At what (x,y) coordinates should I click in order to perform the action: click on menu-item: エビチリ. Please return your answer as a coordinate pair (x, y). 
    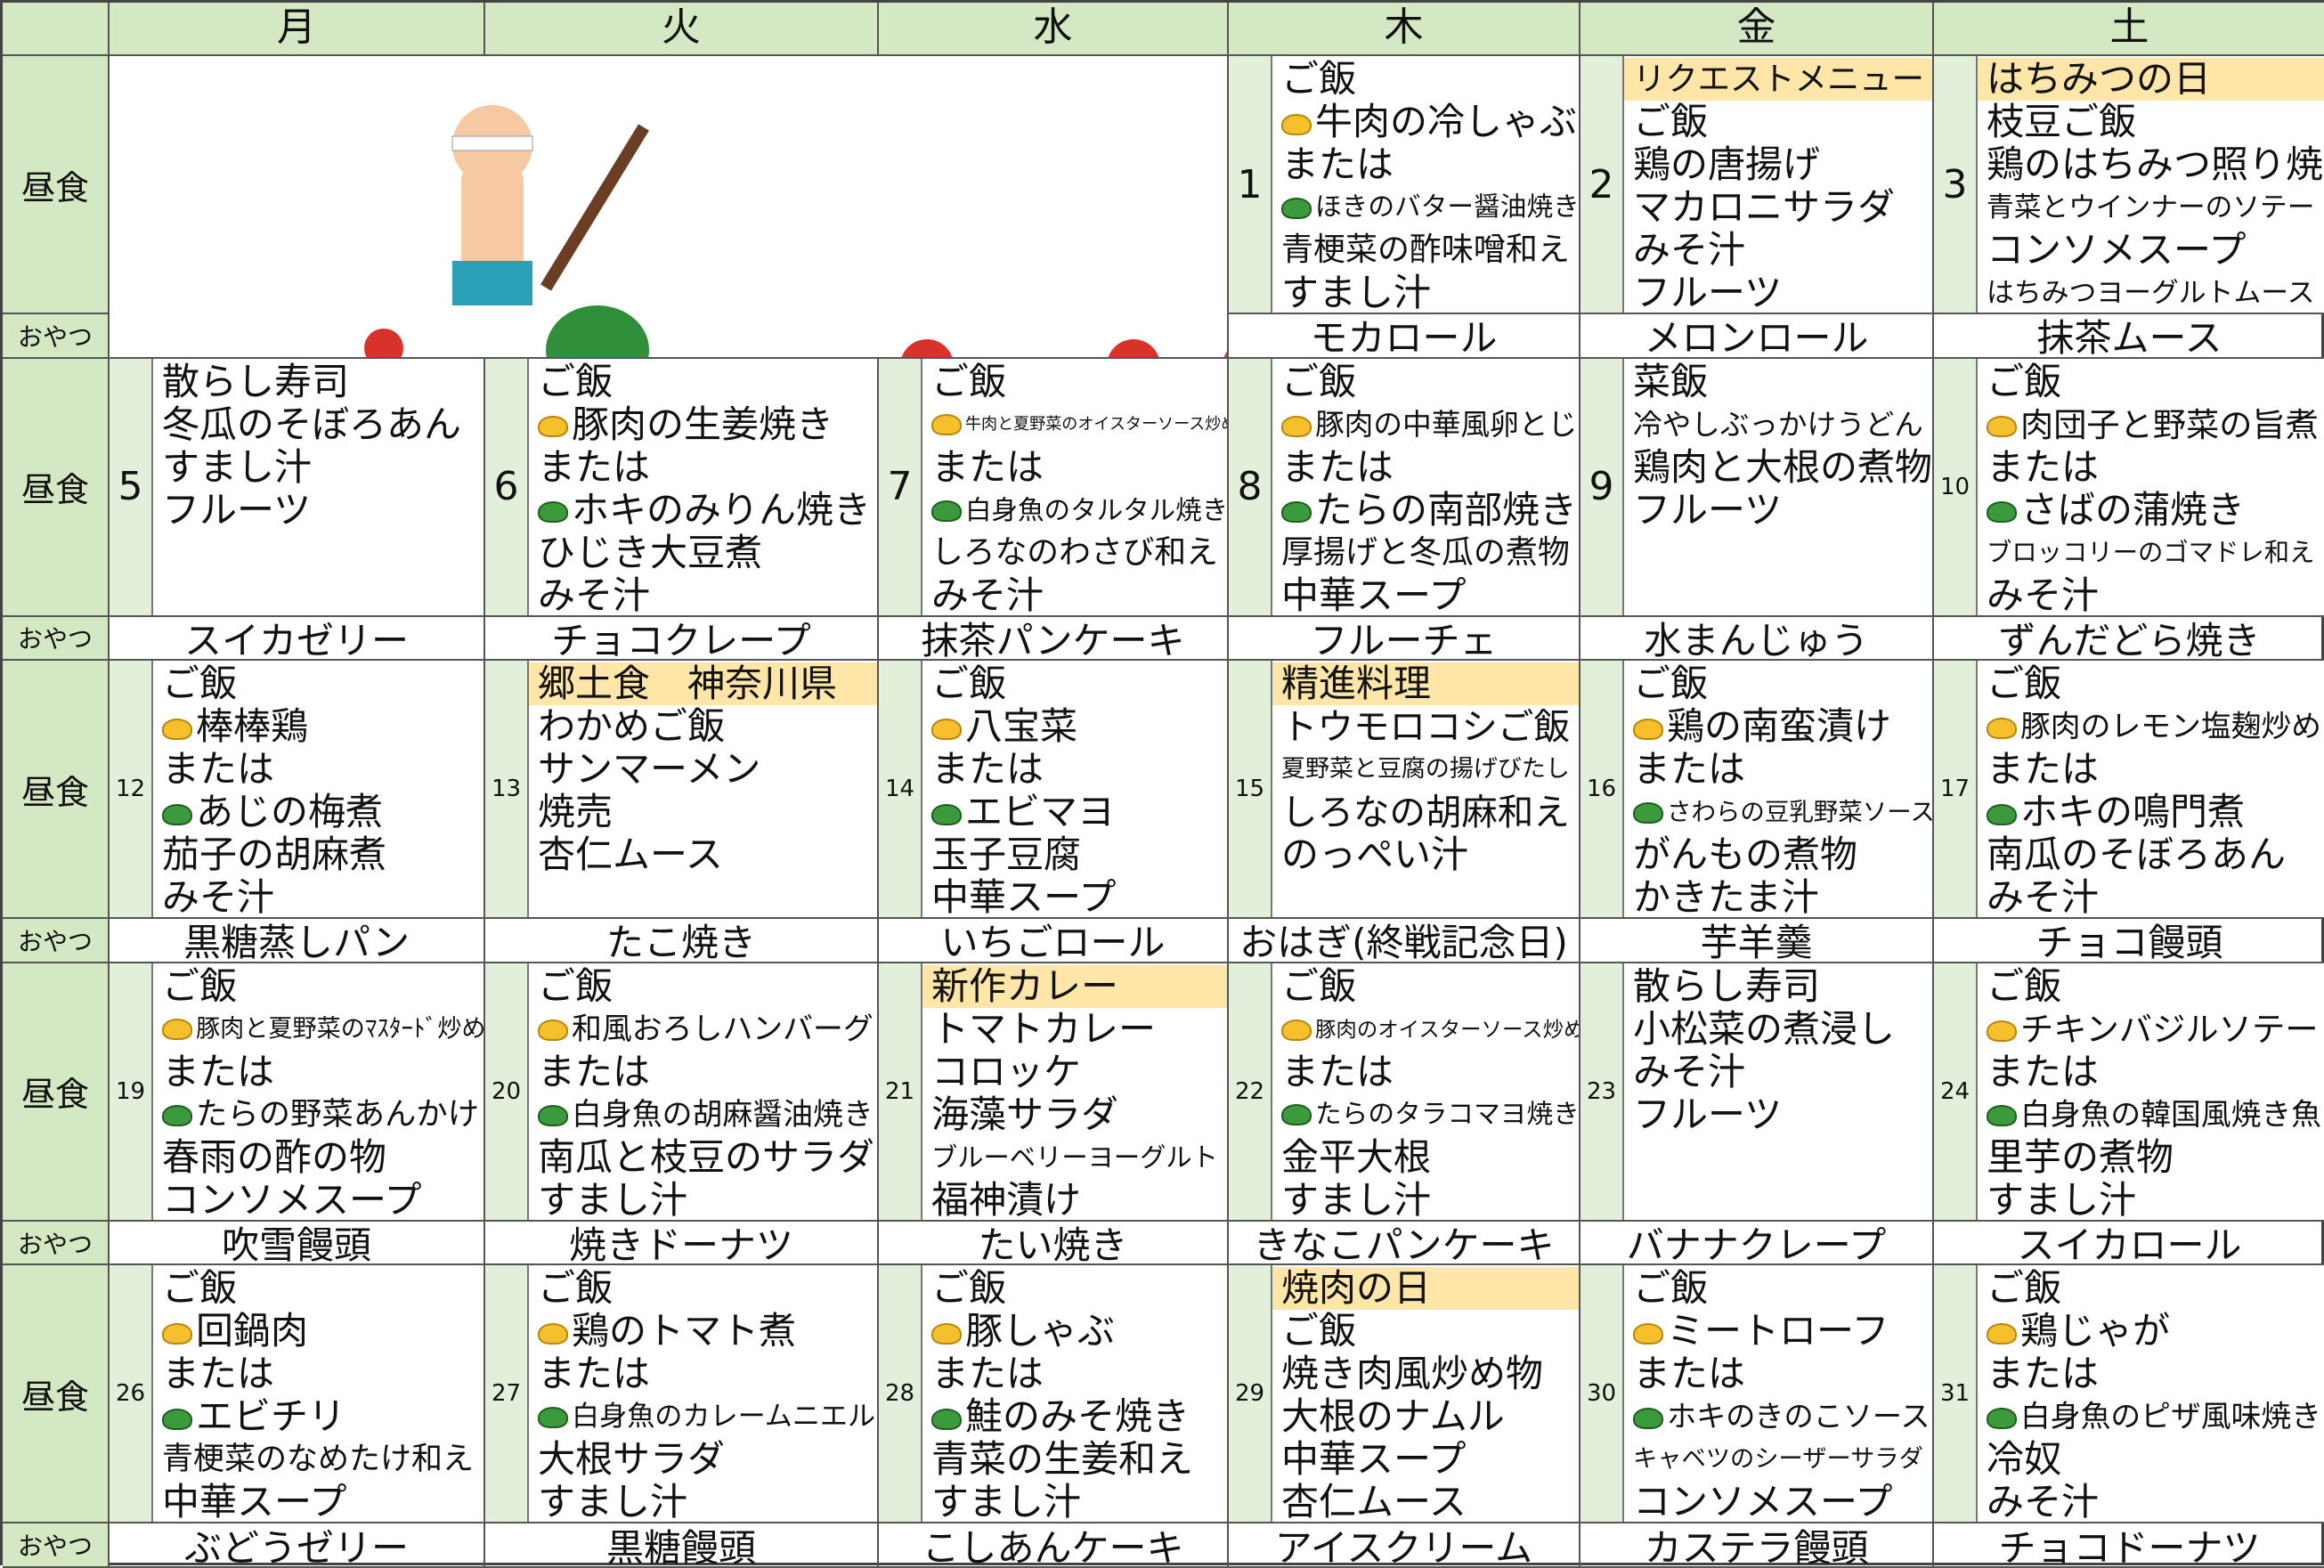
    Looking at the image, I should click on (323, 1416).